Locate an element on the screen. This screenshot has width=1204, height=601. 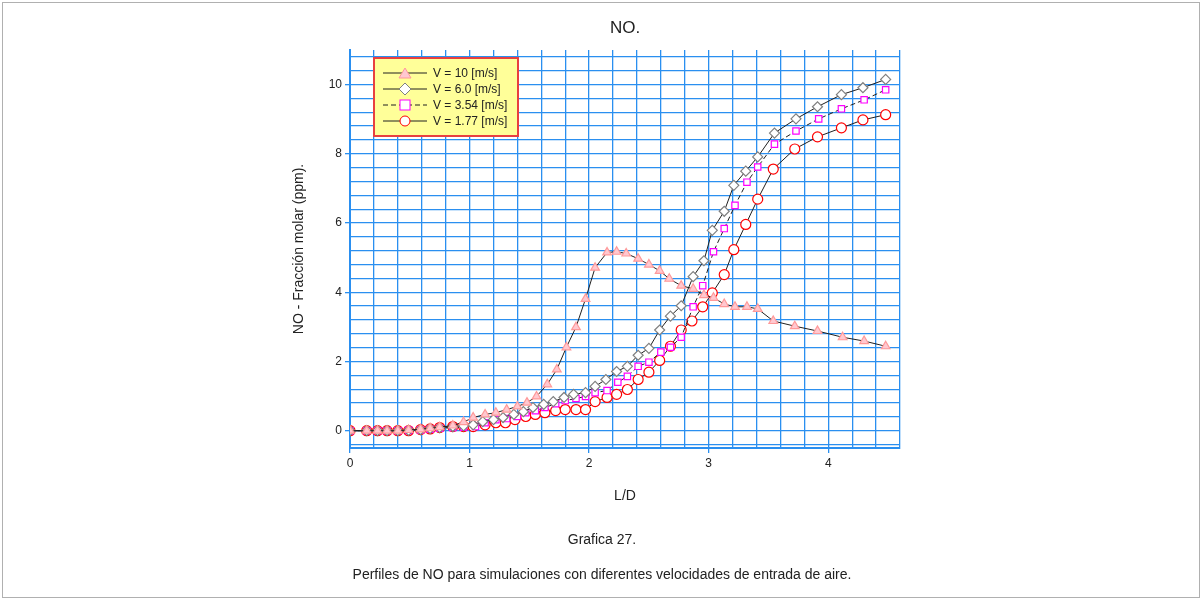
x-tick-label: 4 is located at coordinates (828, 462).